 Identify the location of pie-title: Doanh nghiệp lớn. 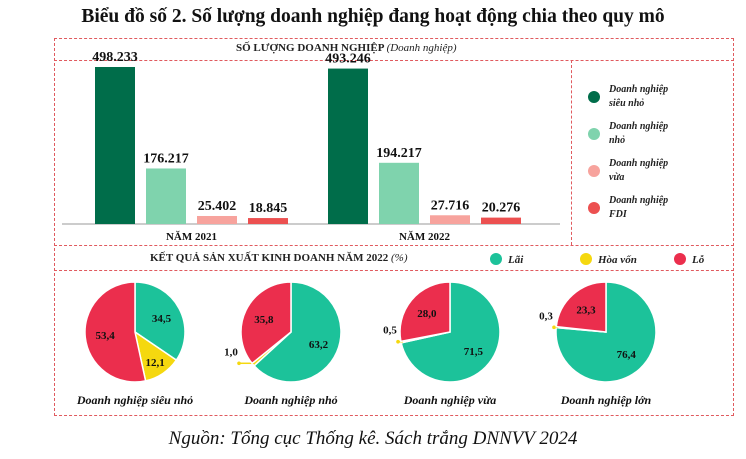
(606, 400).